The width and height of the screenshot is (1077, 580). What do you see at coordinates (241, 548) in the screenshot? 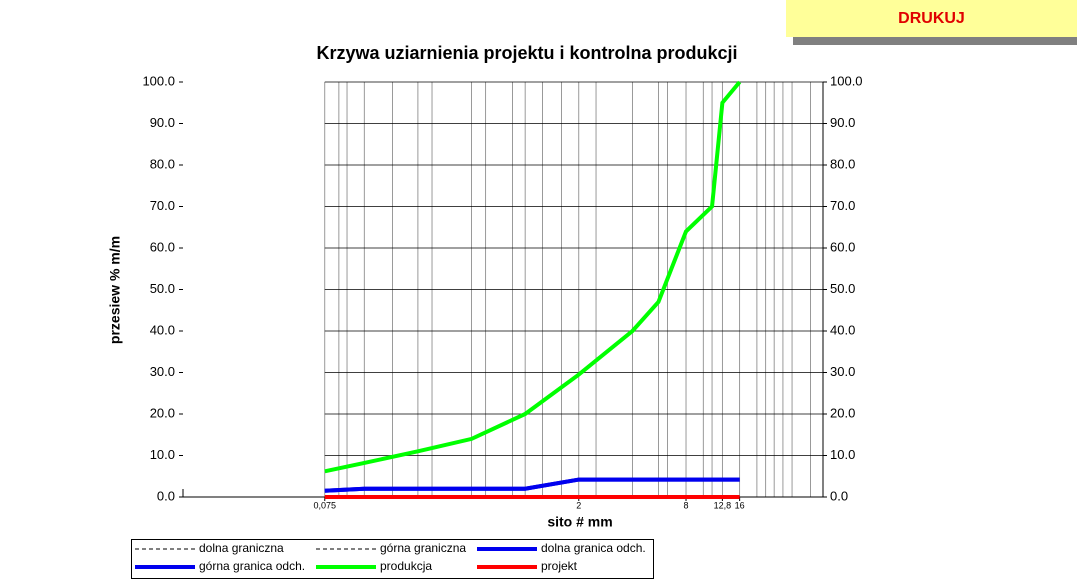
I see `legend-label: dolna graniczna` at bounding box center [241, 548].